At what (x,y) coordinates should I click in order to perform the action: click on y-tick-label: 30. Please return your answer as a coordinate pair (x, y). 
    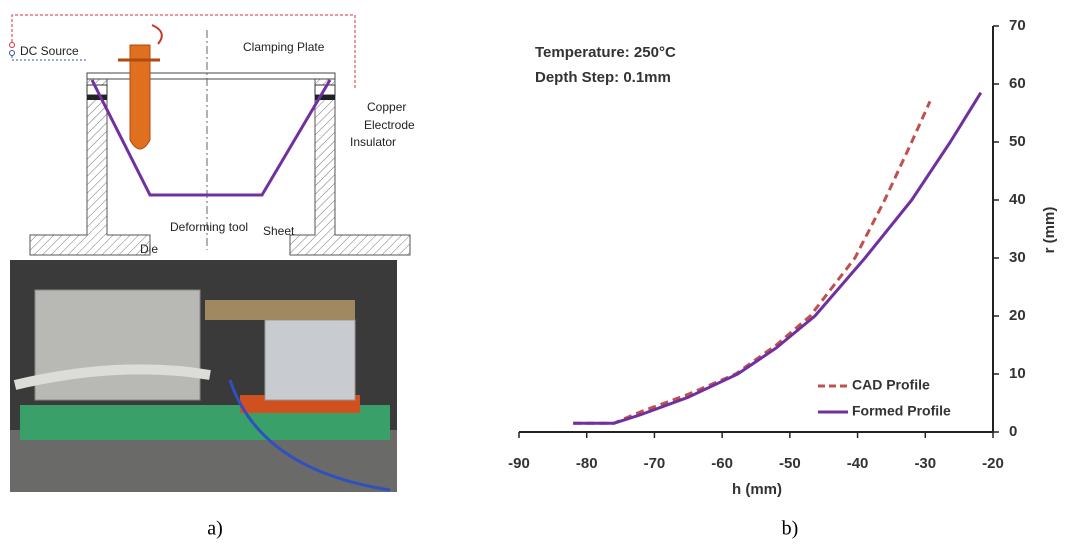
    Looking at the image, I should click on (1017, 257).